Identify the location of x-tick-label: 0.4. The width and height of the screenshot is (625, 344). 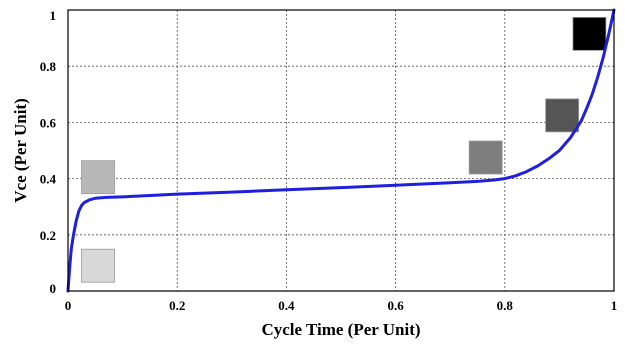
(286, 305).